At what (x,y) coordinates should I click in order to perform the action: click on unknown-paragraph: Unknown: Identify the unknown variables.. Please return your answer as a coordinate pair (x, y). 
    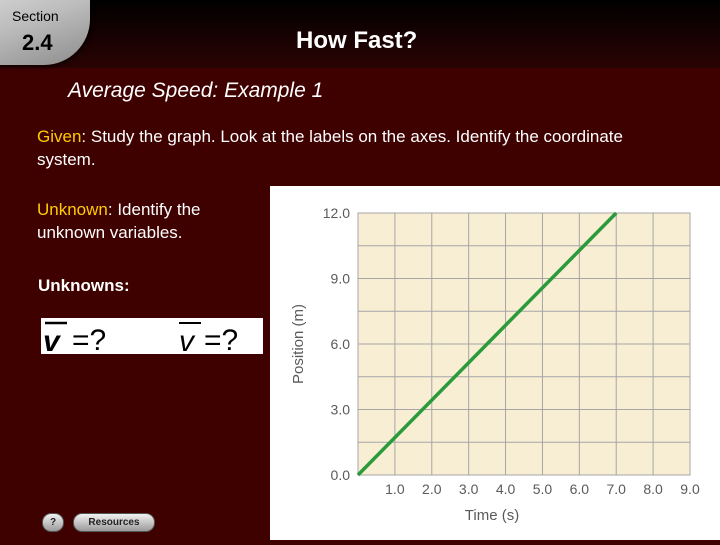
    Looking at the image, I should click on (147, 221).